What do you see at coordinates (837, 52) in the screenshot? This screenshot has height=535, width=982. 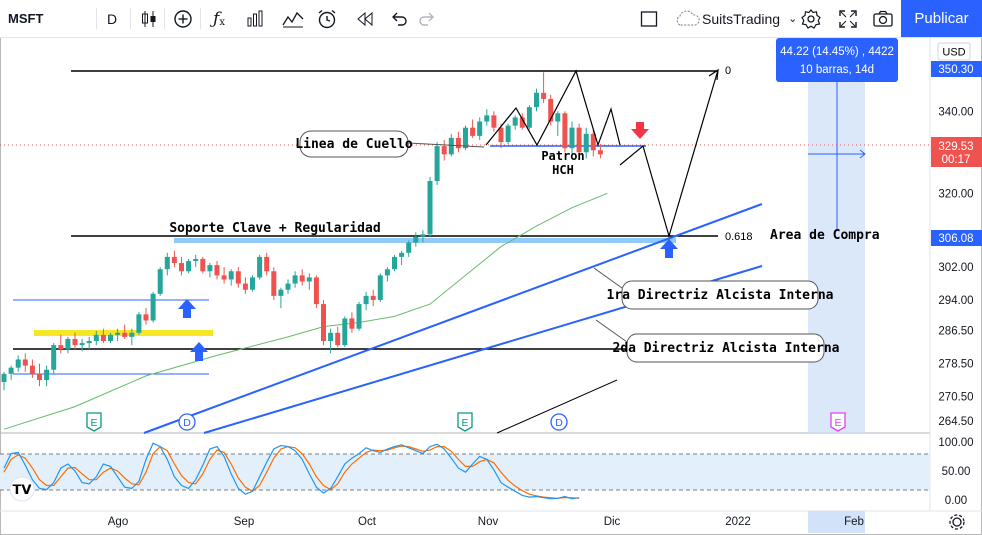 I see `measure-tooltip-line1: 44.22 (14.45%) , 4422` at bounding box center [837, 52].